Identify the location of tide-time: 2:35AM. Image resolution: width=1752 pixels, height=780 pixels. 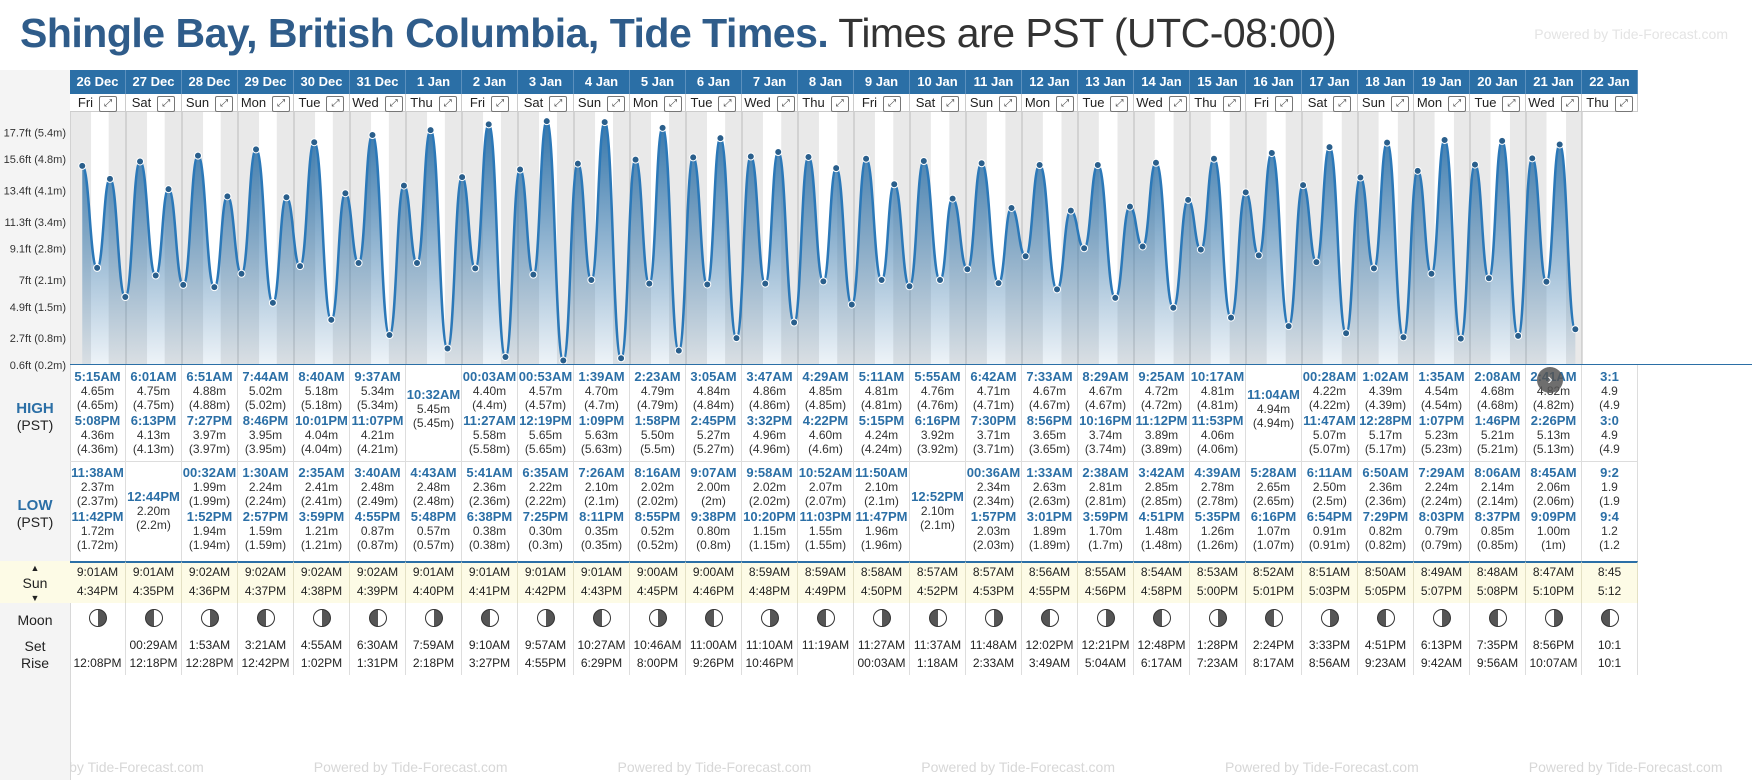
(321, 472).